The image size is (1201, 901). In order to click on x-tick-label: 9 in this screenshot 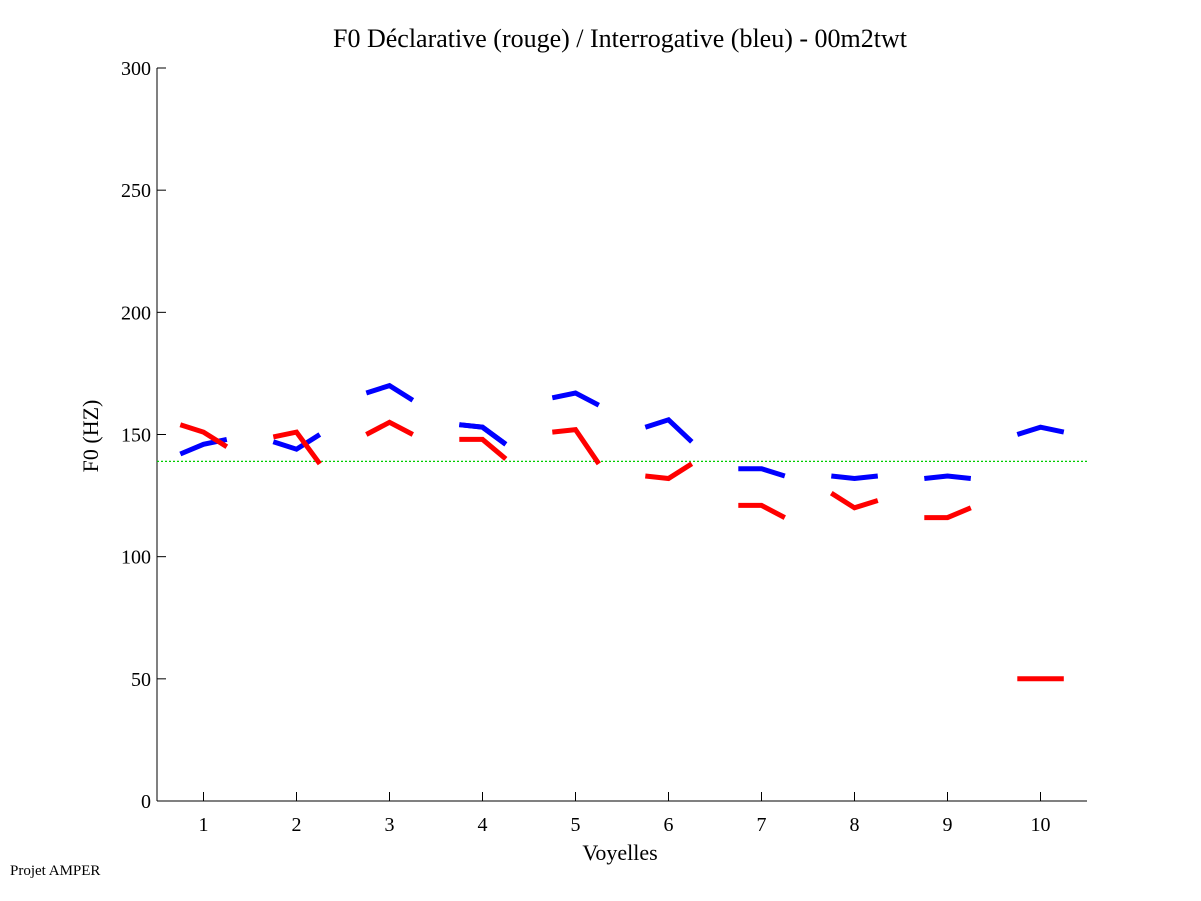, I will do `click(948, 825)`.